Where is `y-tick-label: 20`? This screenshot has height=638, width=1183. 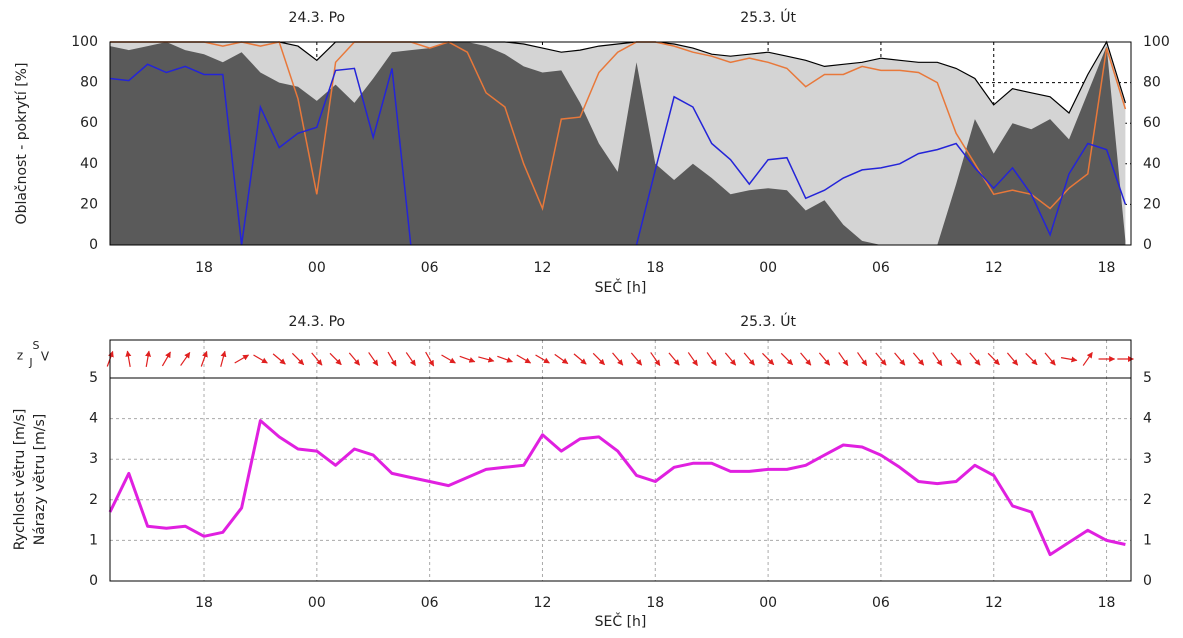
y-tick-label: 20 is located at coordinates (89, 204).